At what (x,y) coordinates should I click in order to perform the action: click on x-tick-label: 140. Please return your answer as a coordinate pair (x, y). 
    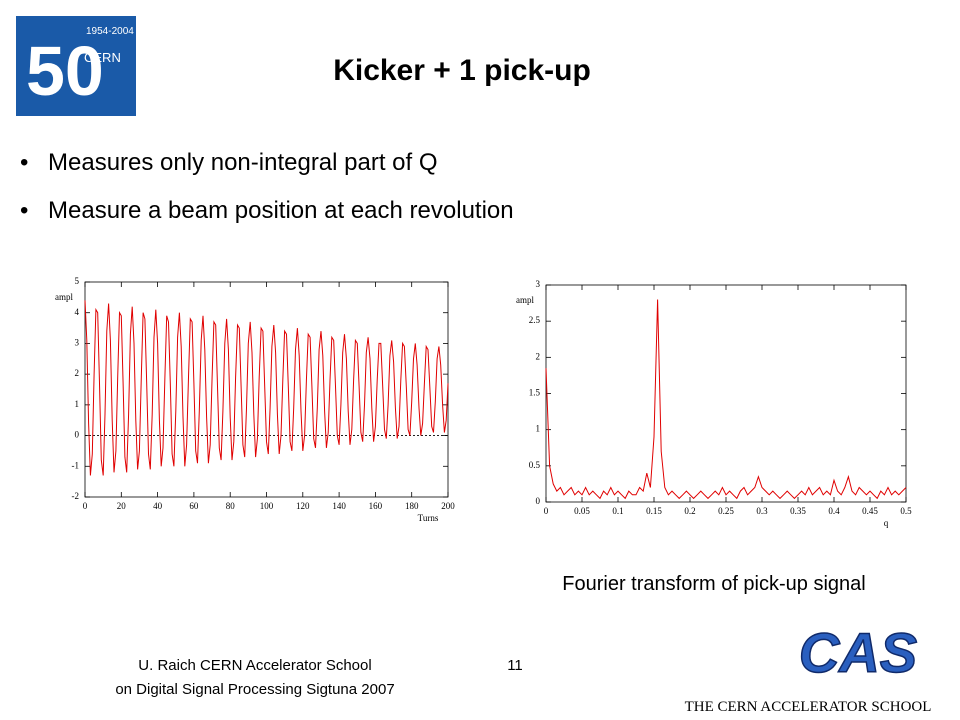
    Looking at the image, I should click on (339, 506).